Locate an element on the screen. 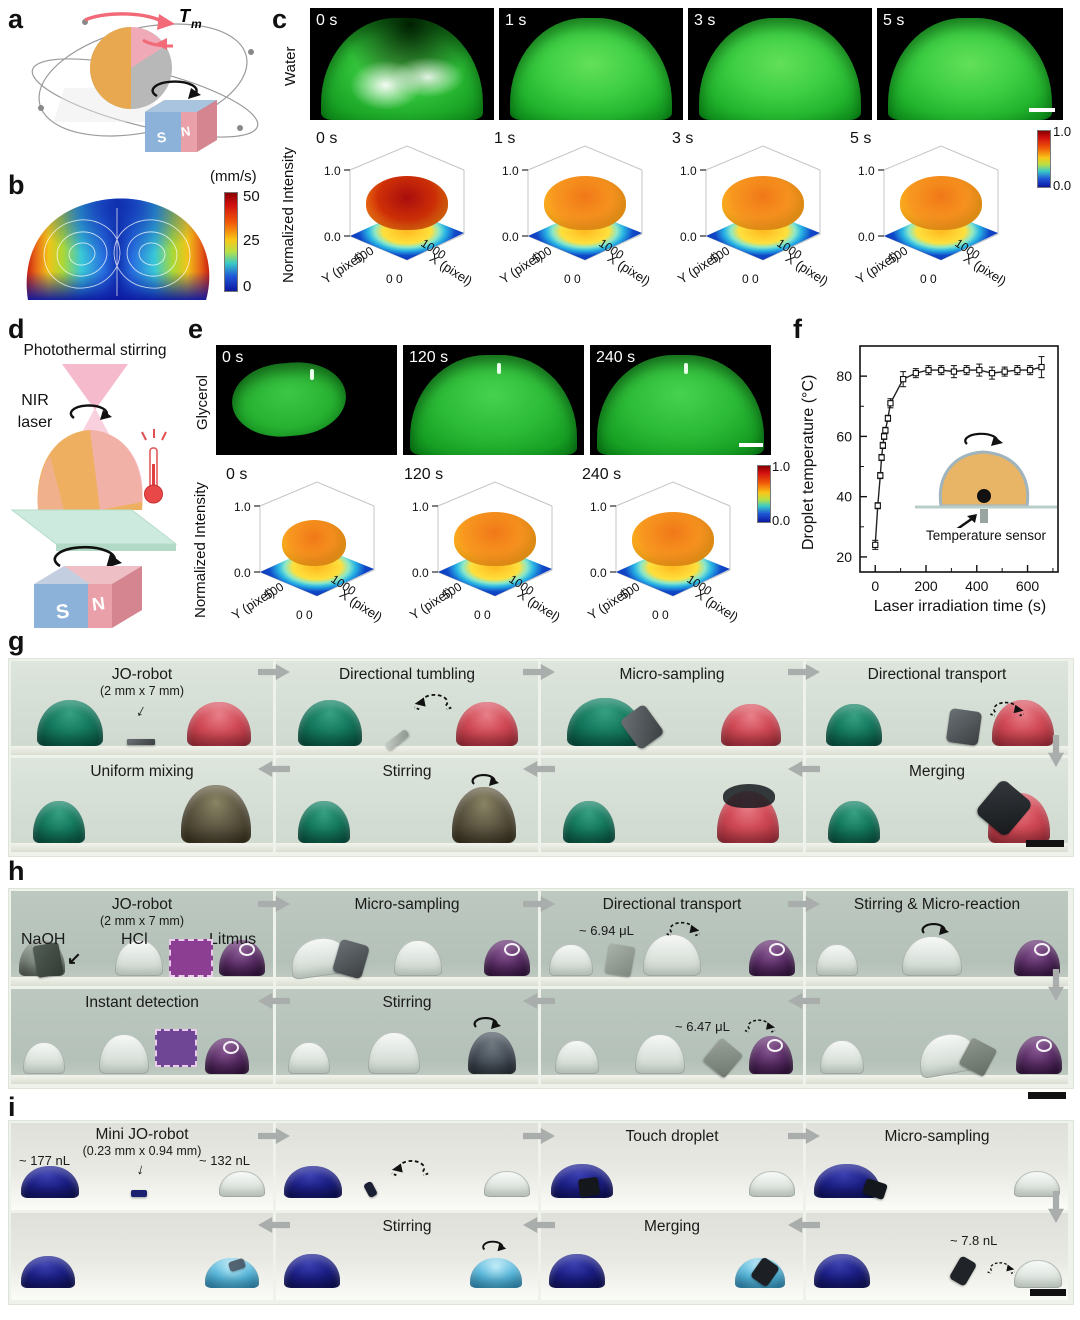 This screenshot has width=1080, height=1320. frame-title: Instant detection is located at coordinates (142, 1002).